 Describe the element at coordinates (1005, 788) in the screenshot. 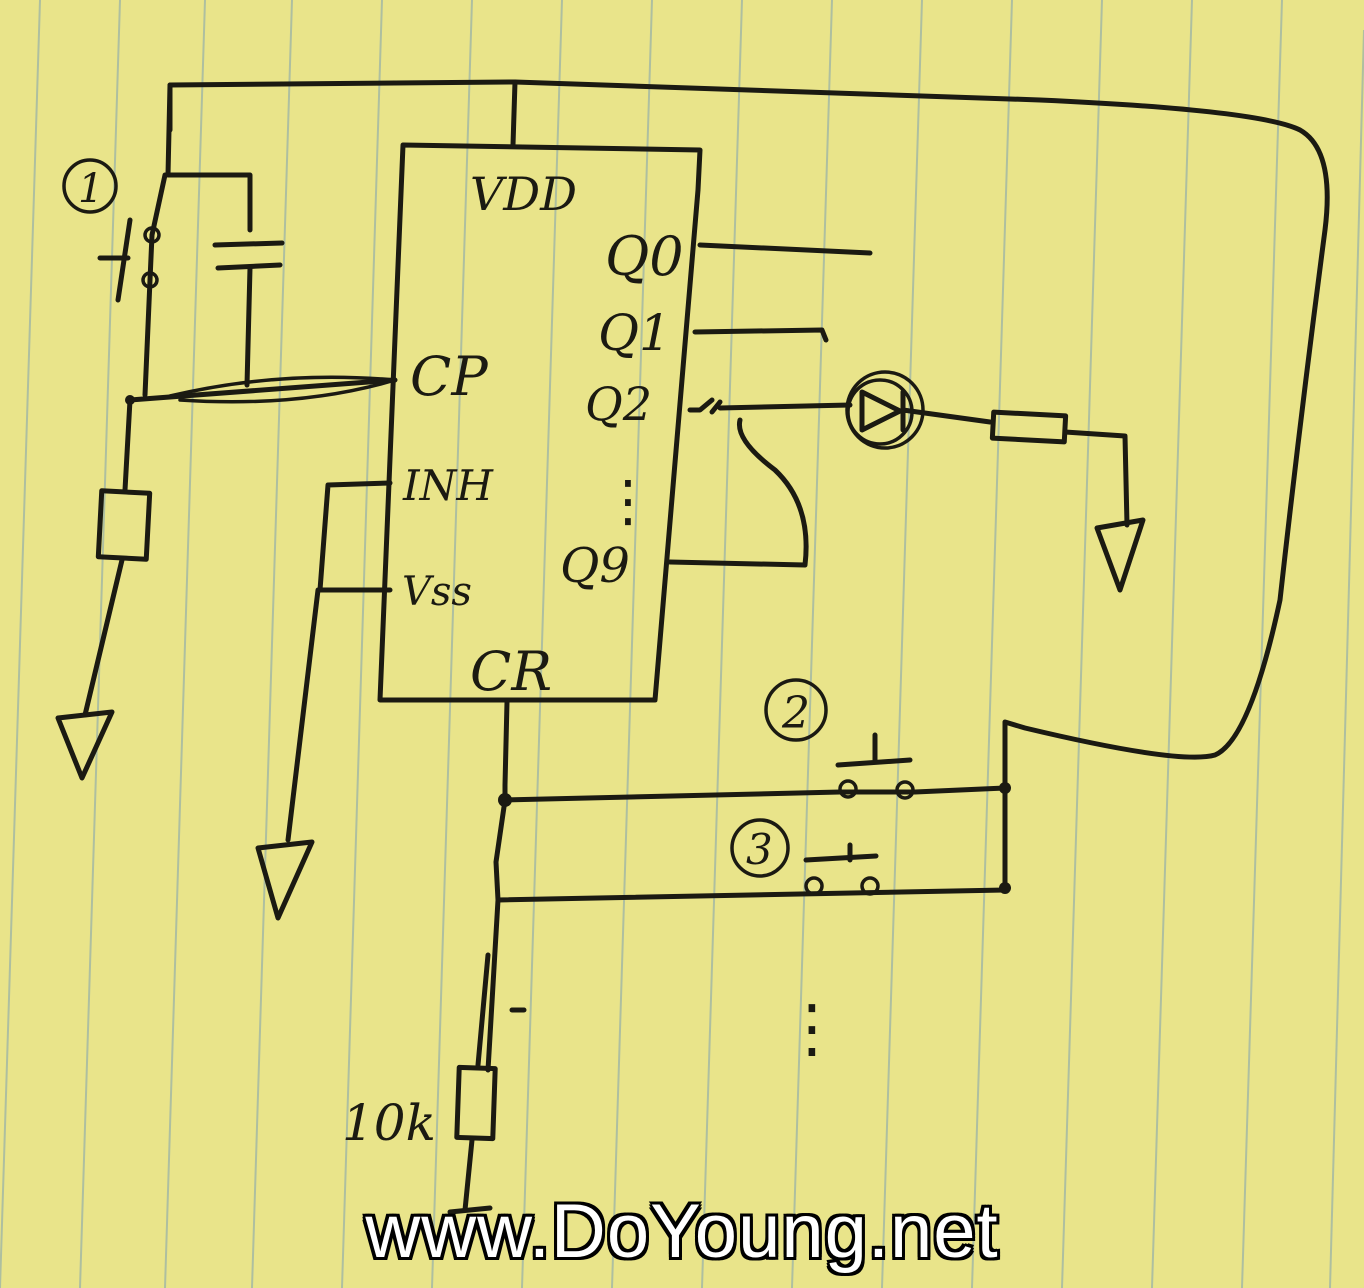

I see `button-2-junction` at that location.